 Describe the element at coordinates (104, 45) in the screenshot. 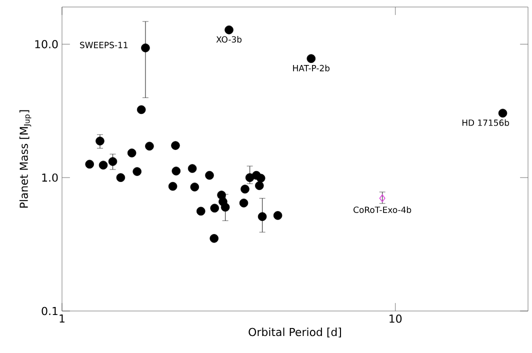

I see `annotation: SWEEPS-11` at that location.